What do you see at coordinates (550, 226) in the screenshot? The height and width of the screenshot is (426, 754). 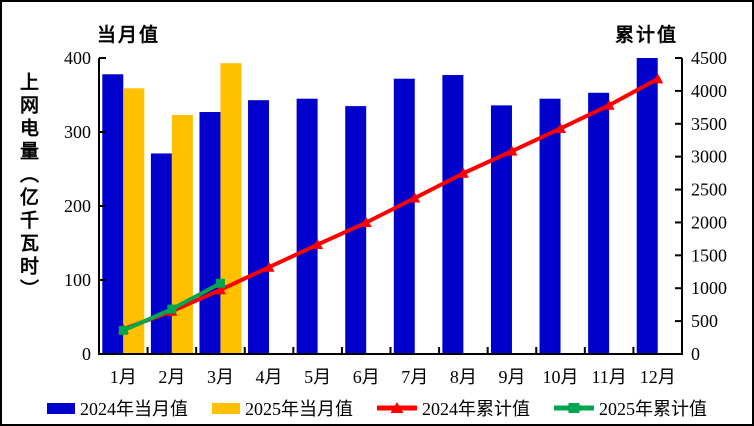 I see `bar-2024-10月` at bounding box center [550, 226].